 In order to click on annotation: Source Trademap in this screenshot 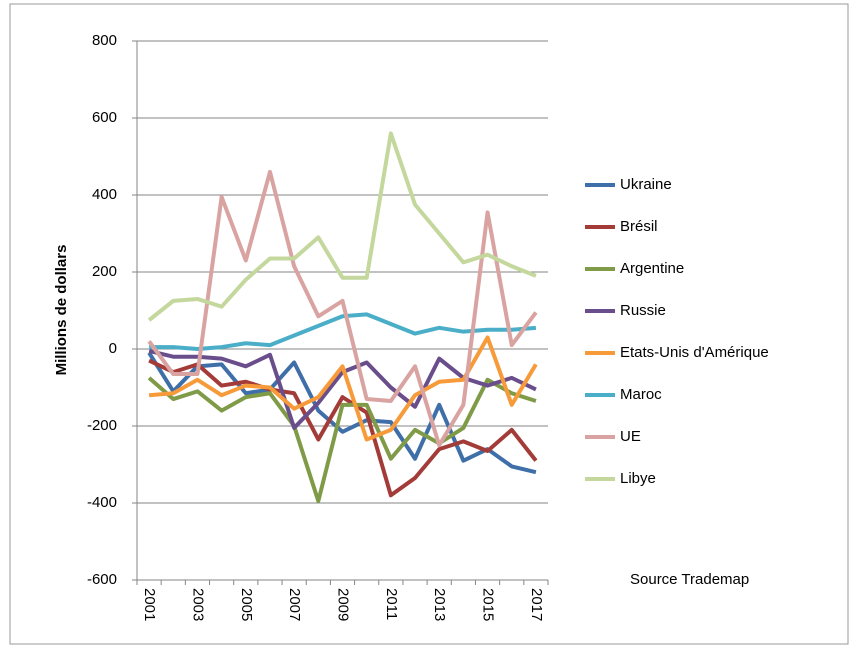, I will do `click(689, 579)`.